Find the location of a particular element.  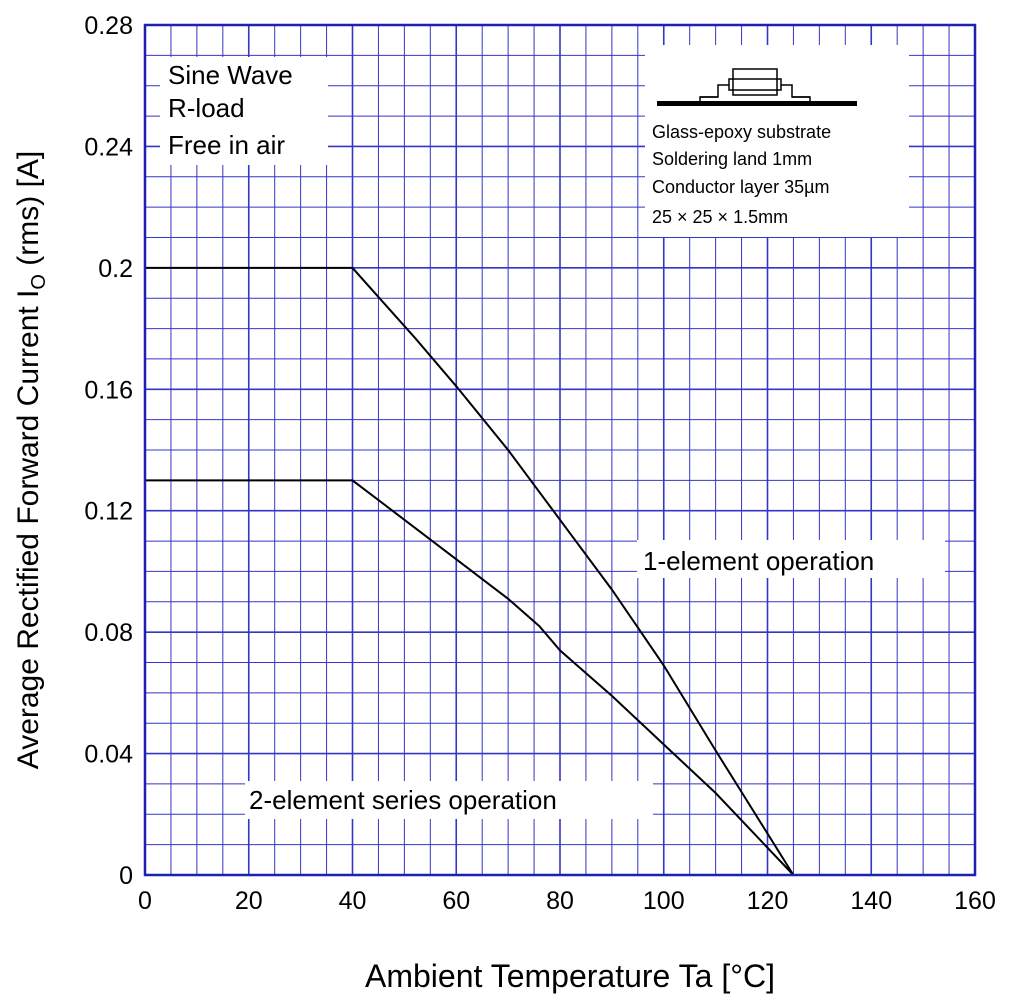

y-tick-label: 0.28 is located at coordinates (108, 26).